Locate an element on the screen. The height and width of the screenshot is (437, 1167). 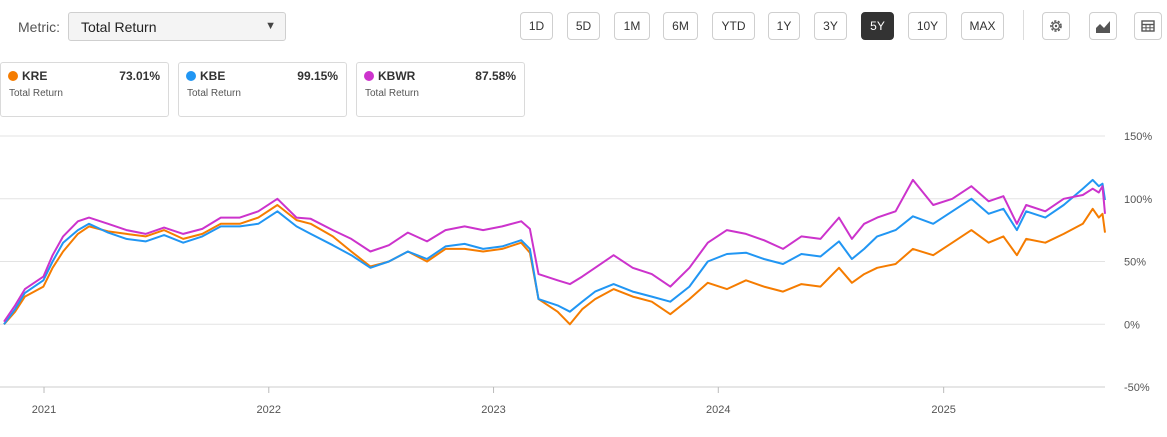
range-button-max: MAX is located at coordinates (982, 26).